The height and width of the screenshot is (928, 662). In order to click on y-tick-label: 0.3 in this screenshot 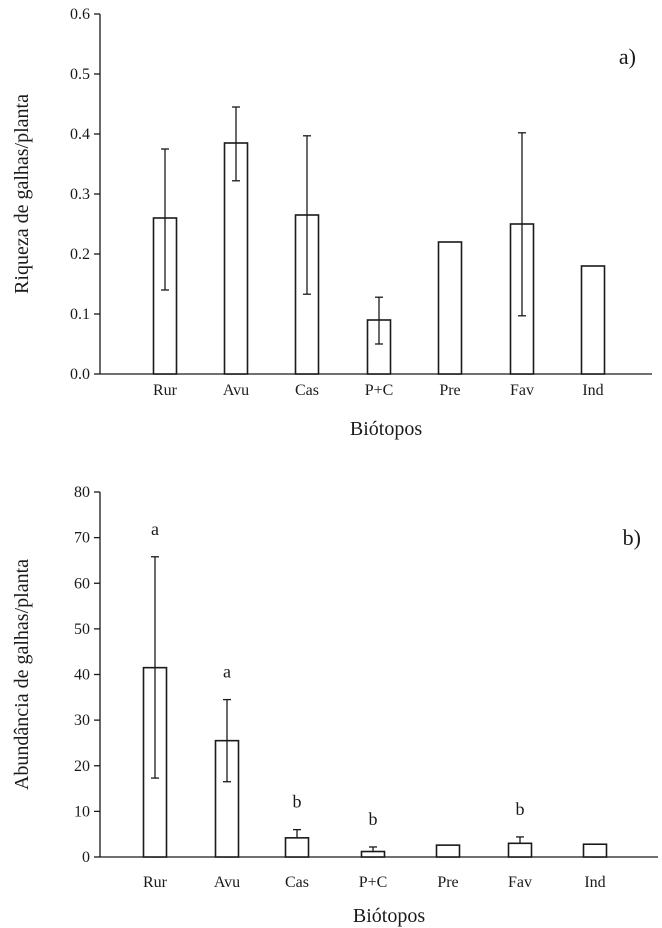, I will do `click(80, 194)`.